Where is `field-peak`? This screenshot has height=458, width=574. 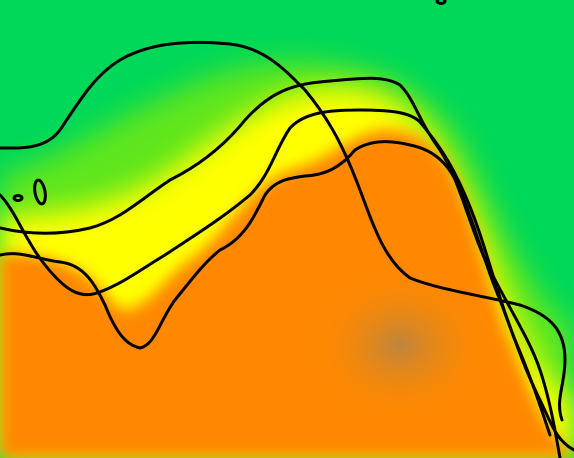
field-peak is located at coordinates (400, 345).